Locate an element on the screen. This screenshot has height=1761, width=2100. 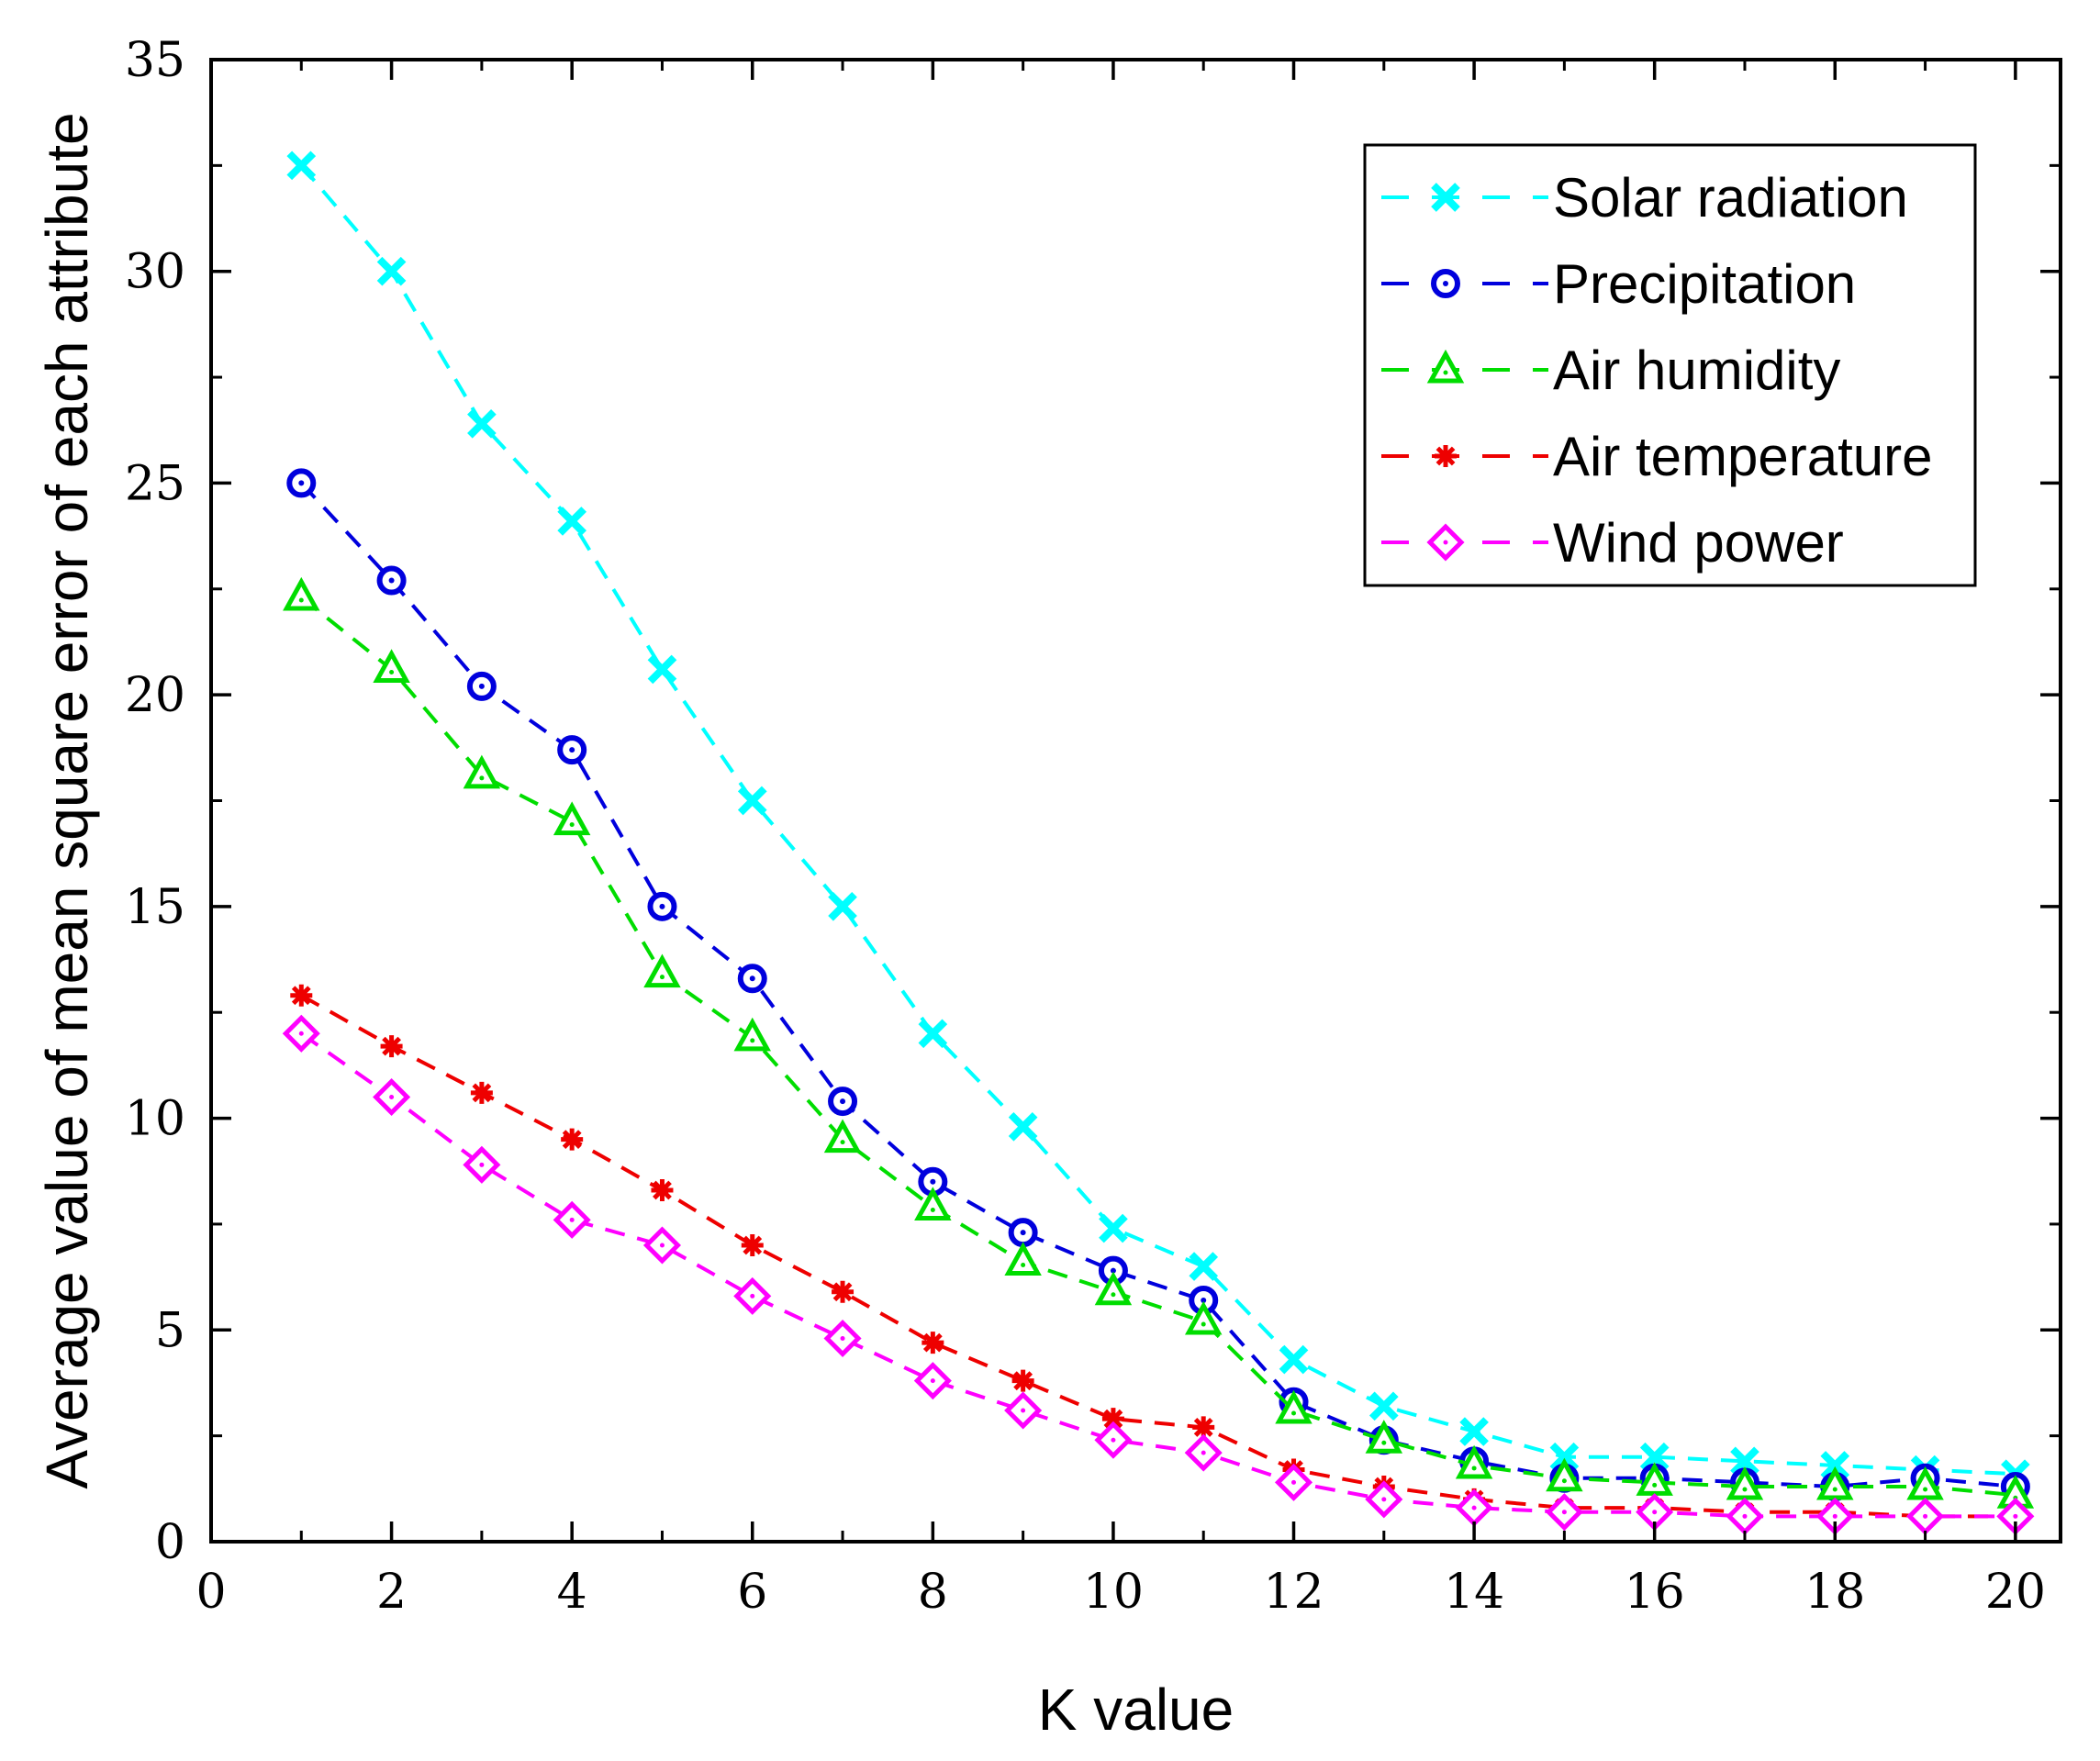
legend-item-solar-radiation: Solar radiation is located at coordinates (1644, 198).